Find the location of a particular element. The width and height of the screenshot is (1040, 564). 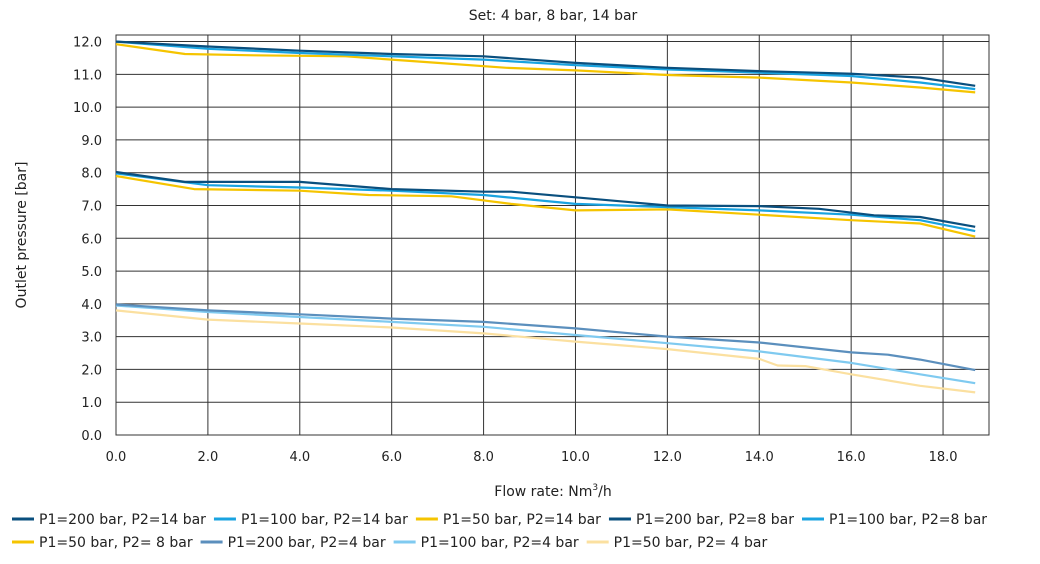

y-tick-label: 10.0 is located at coordinates (87, 108).